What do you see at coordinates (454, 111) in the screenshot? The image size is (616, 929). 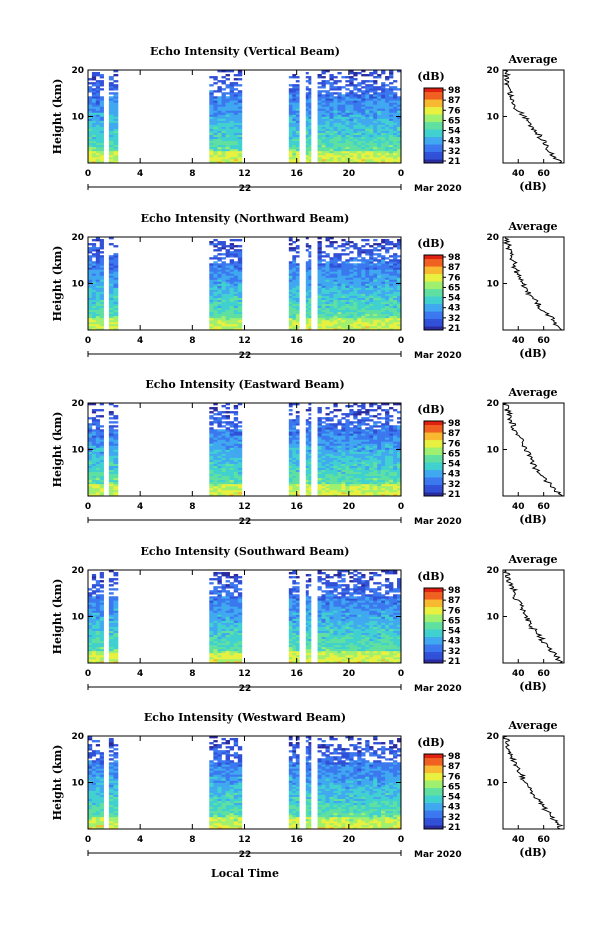 I see `colorbar-tick-label: 76` at bounding box center [454, 111].